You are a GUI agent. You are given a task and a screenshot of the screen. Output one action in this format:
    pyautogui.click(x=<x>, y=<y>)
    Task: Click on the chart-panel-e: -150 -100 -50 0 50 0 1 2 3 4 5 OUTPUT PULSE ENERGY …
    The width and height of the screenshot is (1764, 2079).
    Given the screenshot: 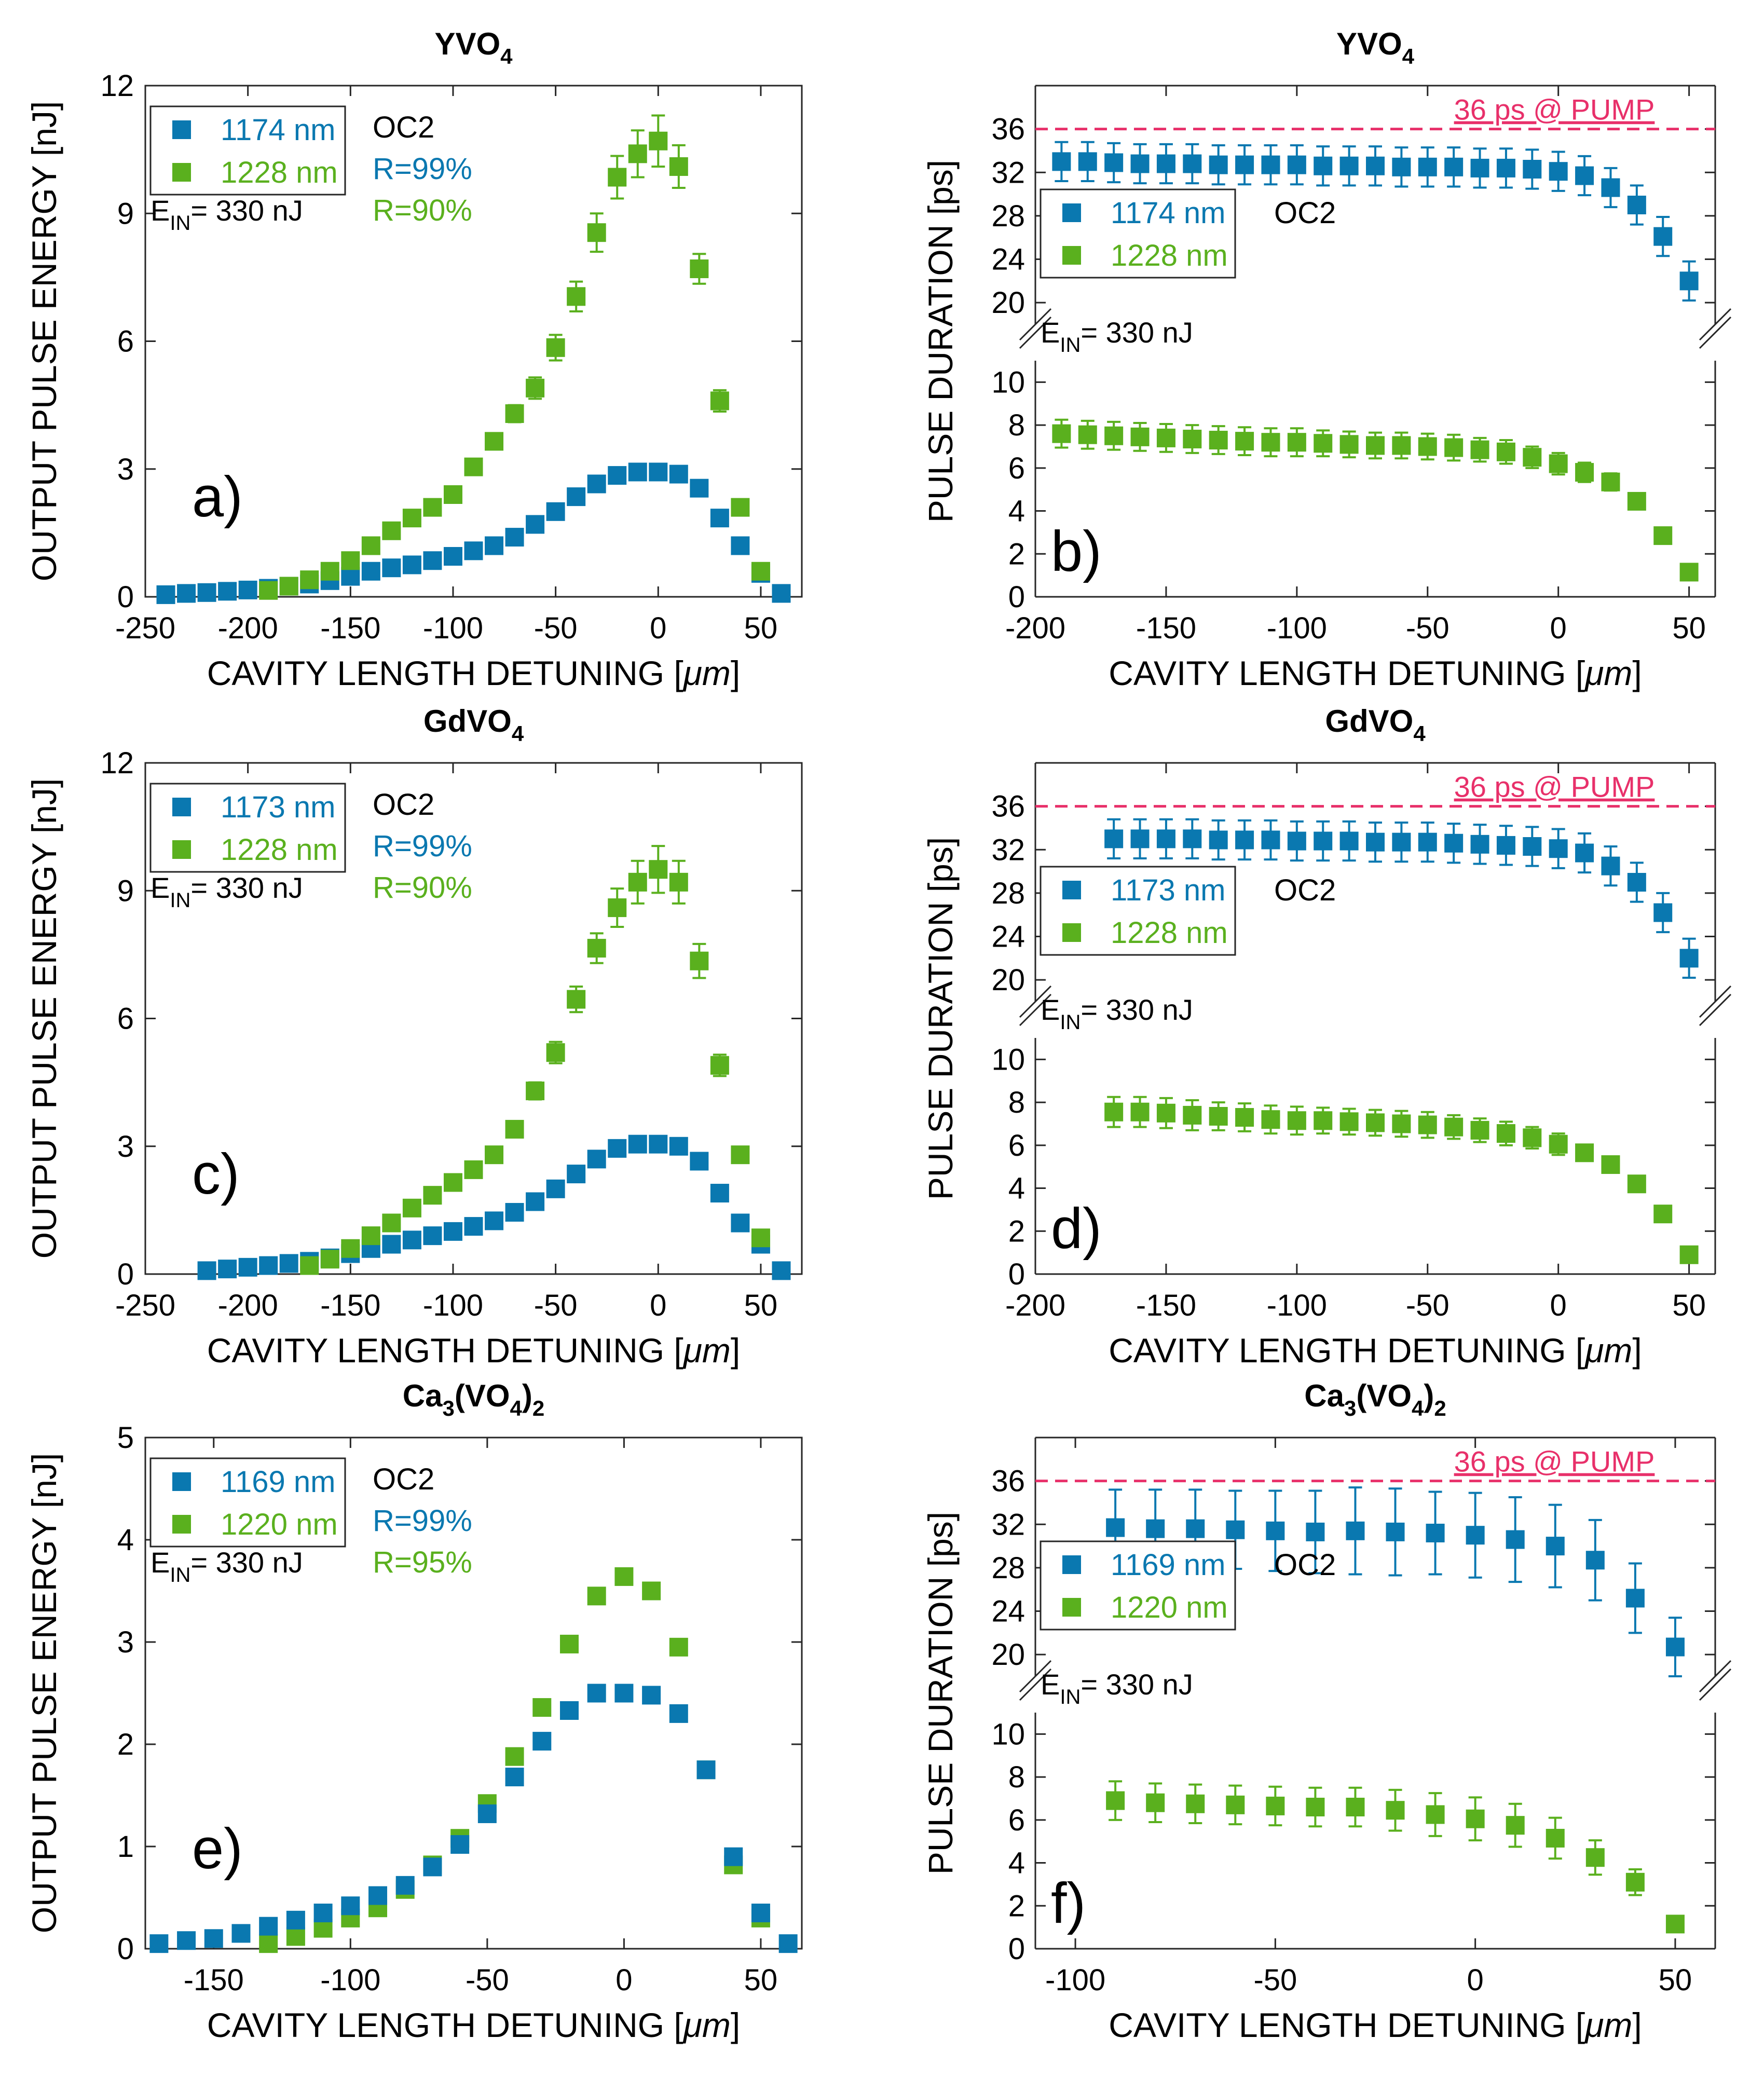 What is the action you would take?
    pyautogui.click(x=414, y=1711)
    